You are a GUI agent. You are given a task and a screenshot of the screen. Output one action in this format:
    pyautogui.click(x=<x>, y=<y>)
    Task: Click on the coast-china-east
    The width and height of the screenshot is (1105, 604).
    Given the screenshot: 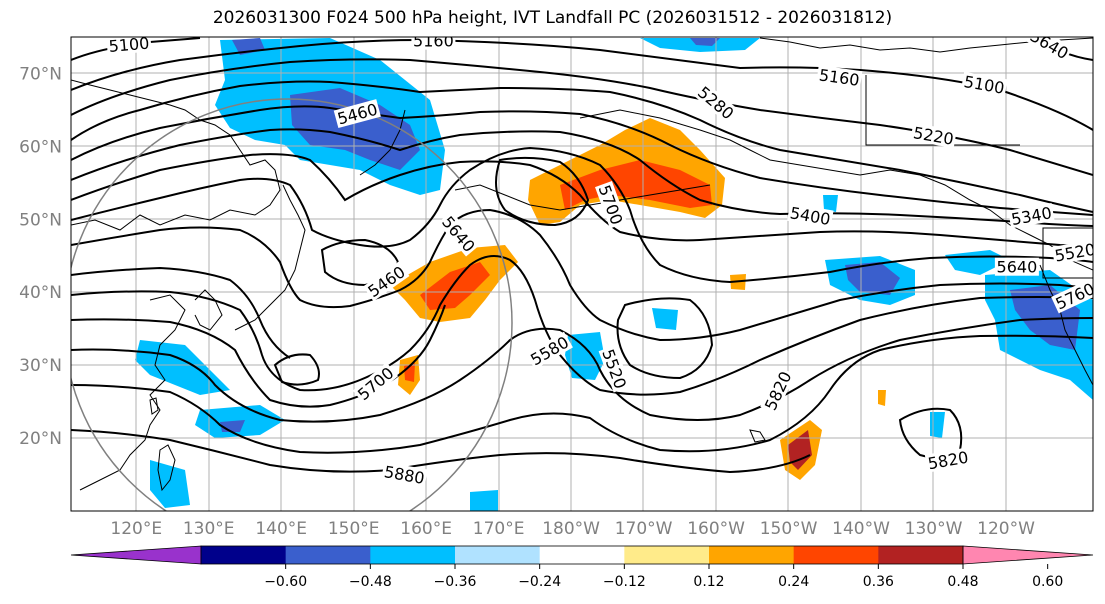 What is the action you would take?
    pyautogui.click(x=132, y=392)
    